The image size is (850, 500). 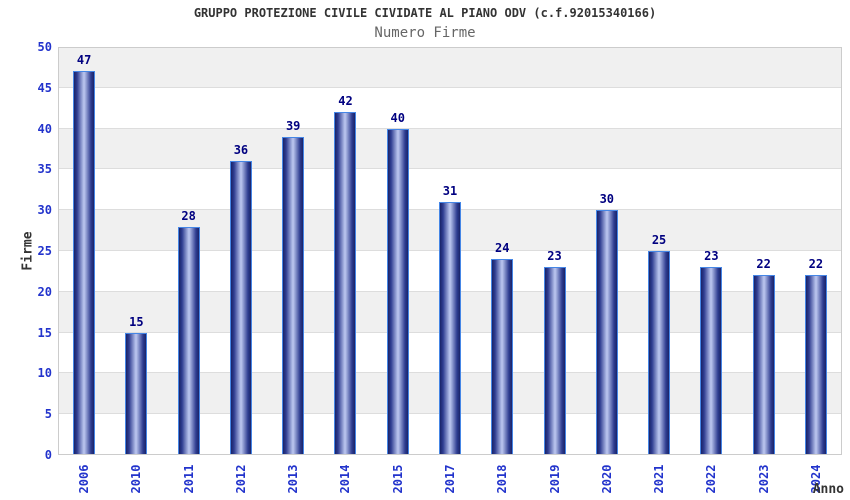 What do you see at coordinates (450, 191) in the screenshot?
I see `bar-value-label: 31` at bounding box center [450, 191].